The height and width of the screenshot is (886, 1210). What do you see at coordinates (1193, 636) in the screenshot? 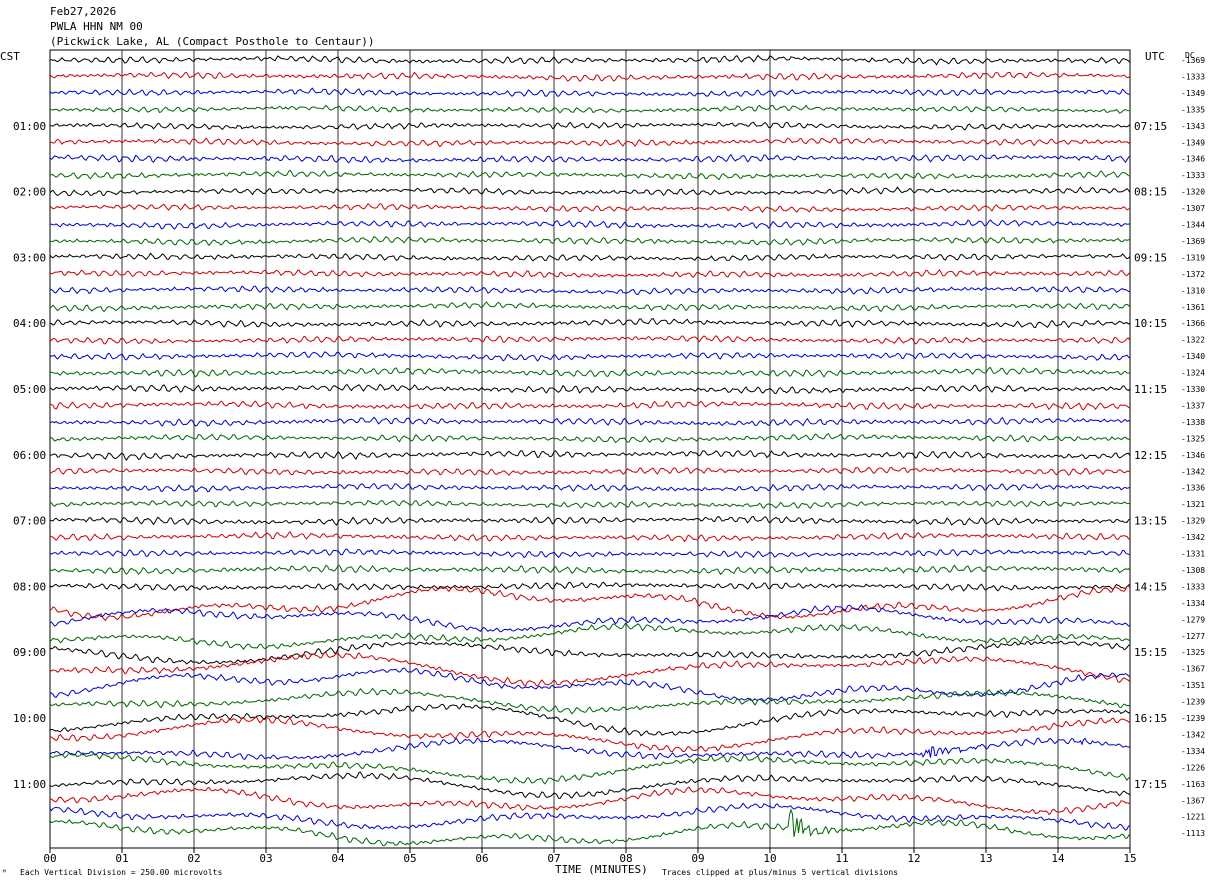
I see `dc-offset-label: -1277` at bounding box center [1193, 636].